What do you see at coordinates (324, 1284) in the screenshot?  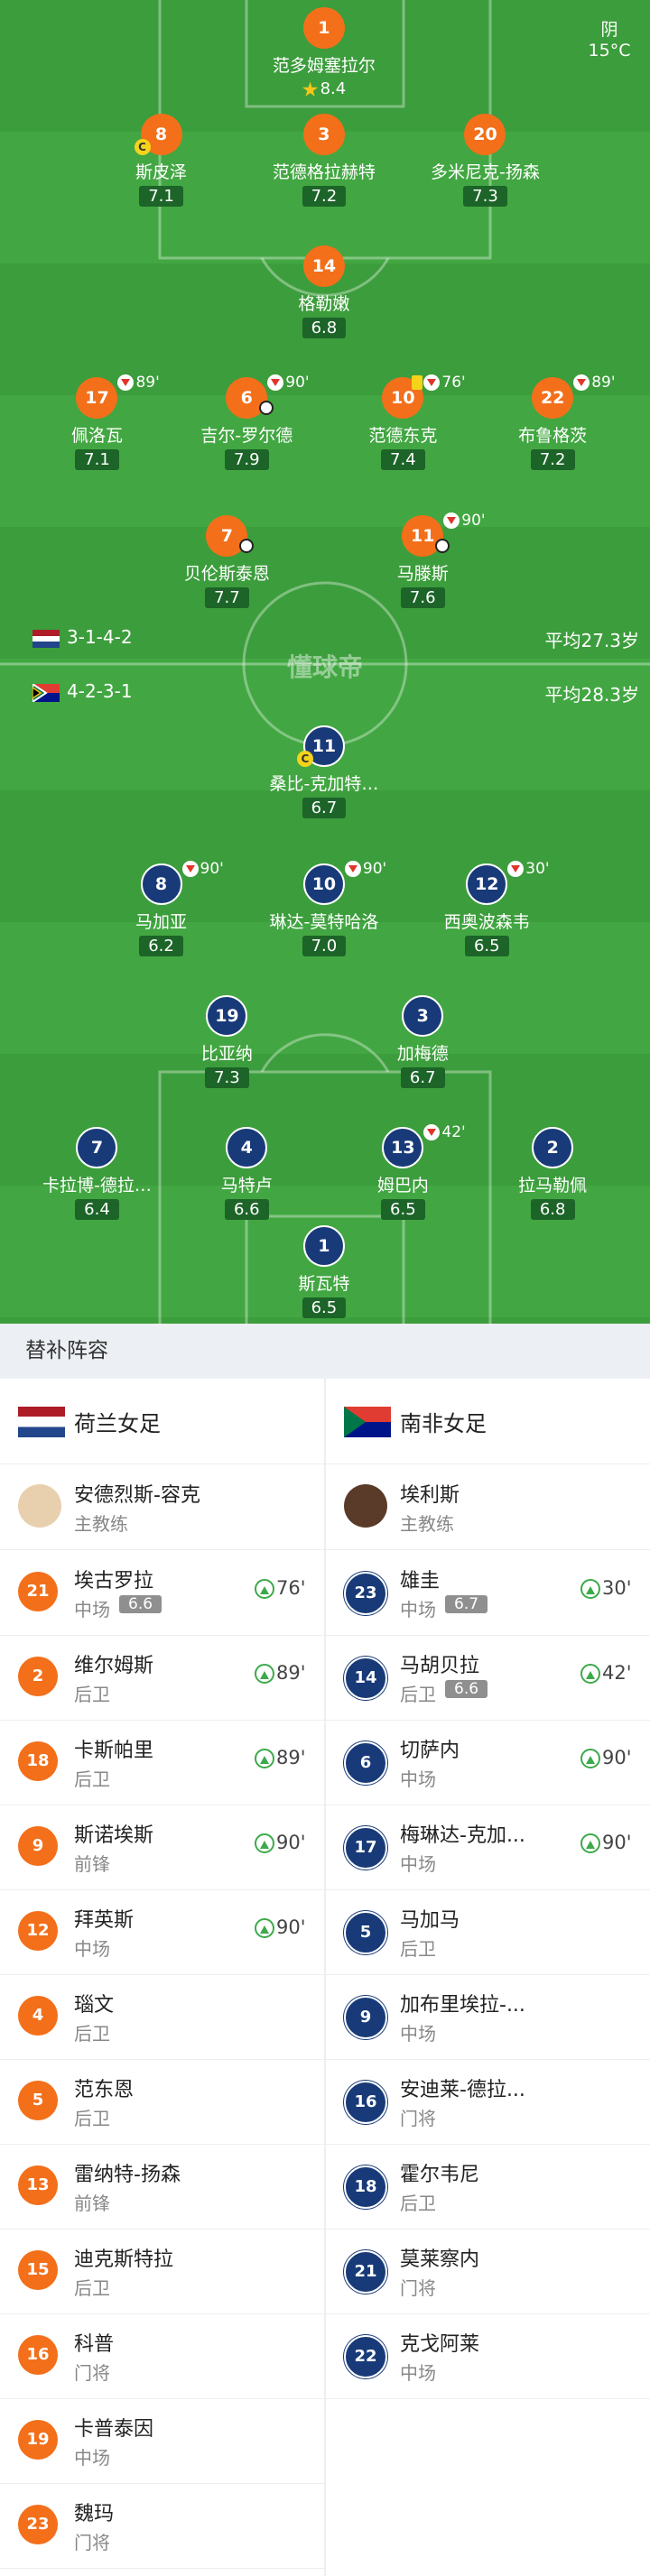 I see `player-name: 斯瓦特` at bounding box center [324, 1284].